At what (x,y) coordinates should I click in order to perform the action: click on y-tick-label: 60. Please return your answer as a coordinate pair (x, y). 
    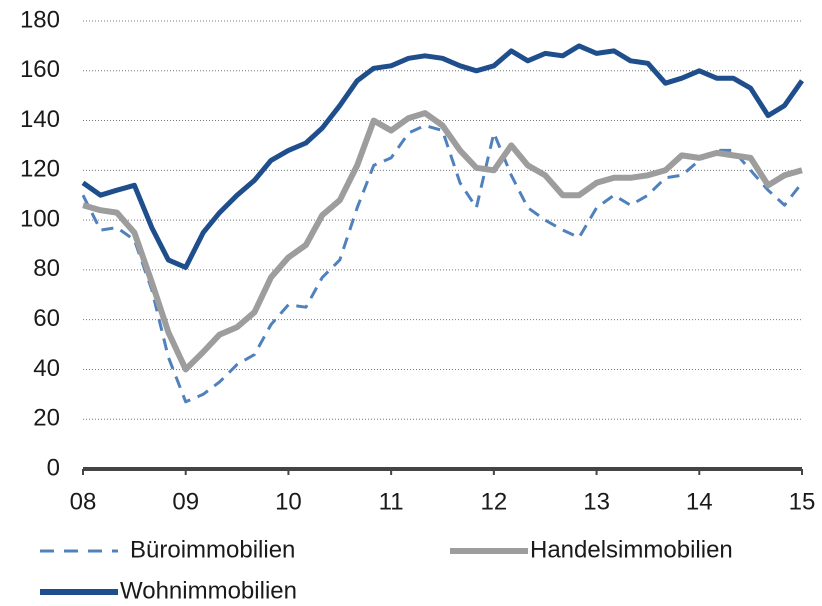
    Looking at the image, I should click on (46, 318).